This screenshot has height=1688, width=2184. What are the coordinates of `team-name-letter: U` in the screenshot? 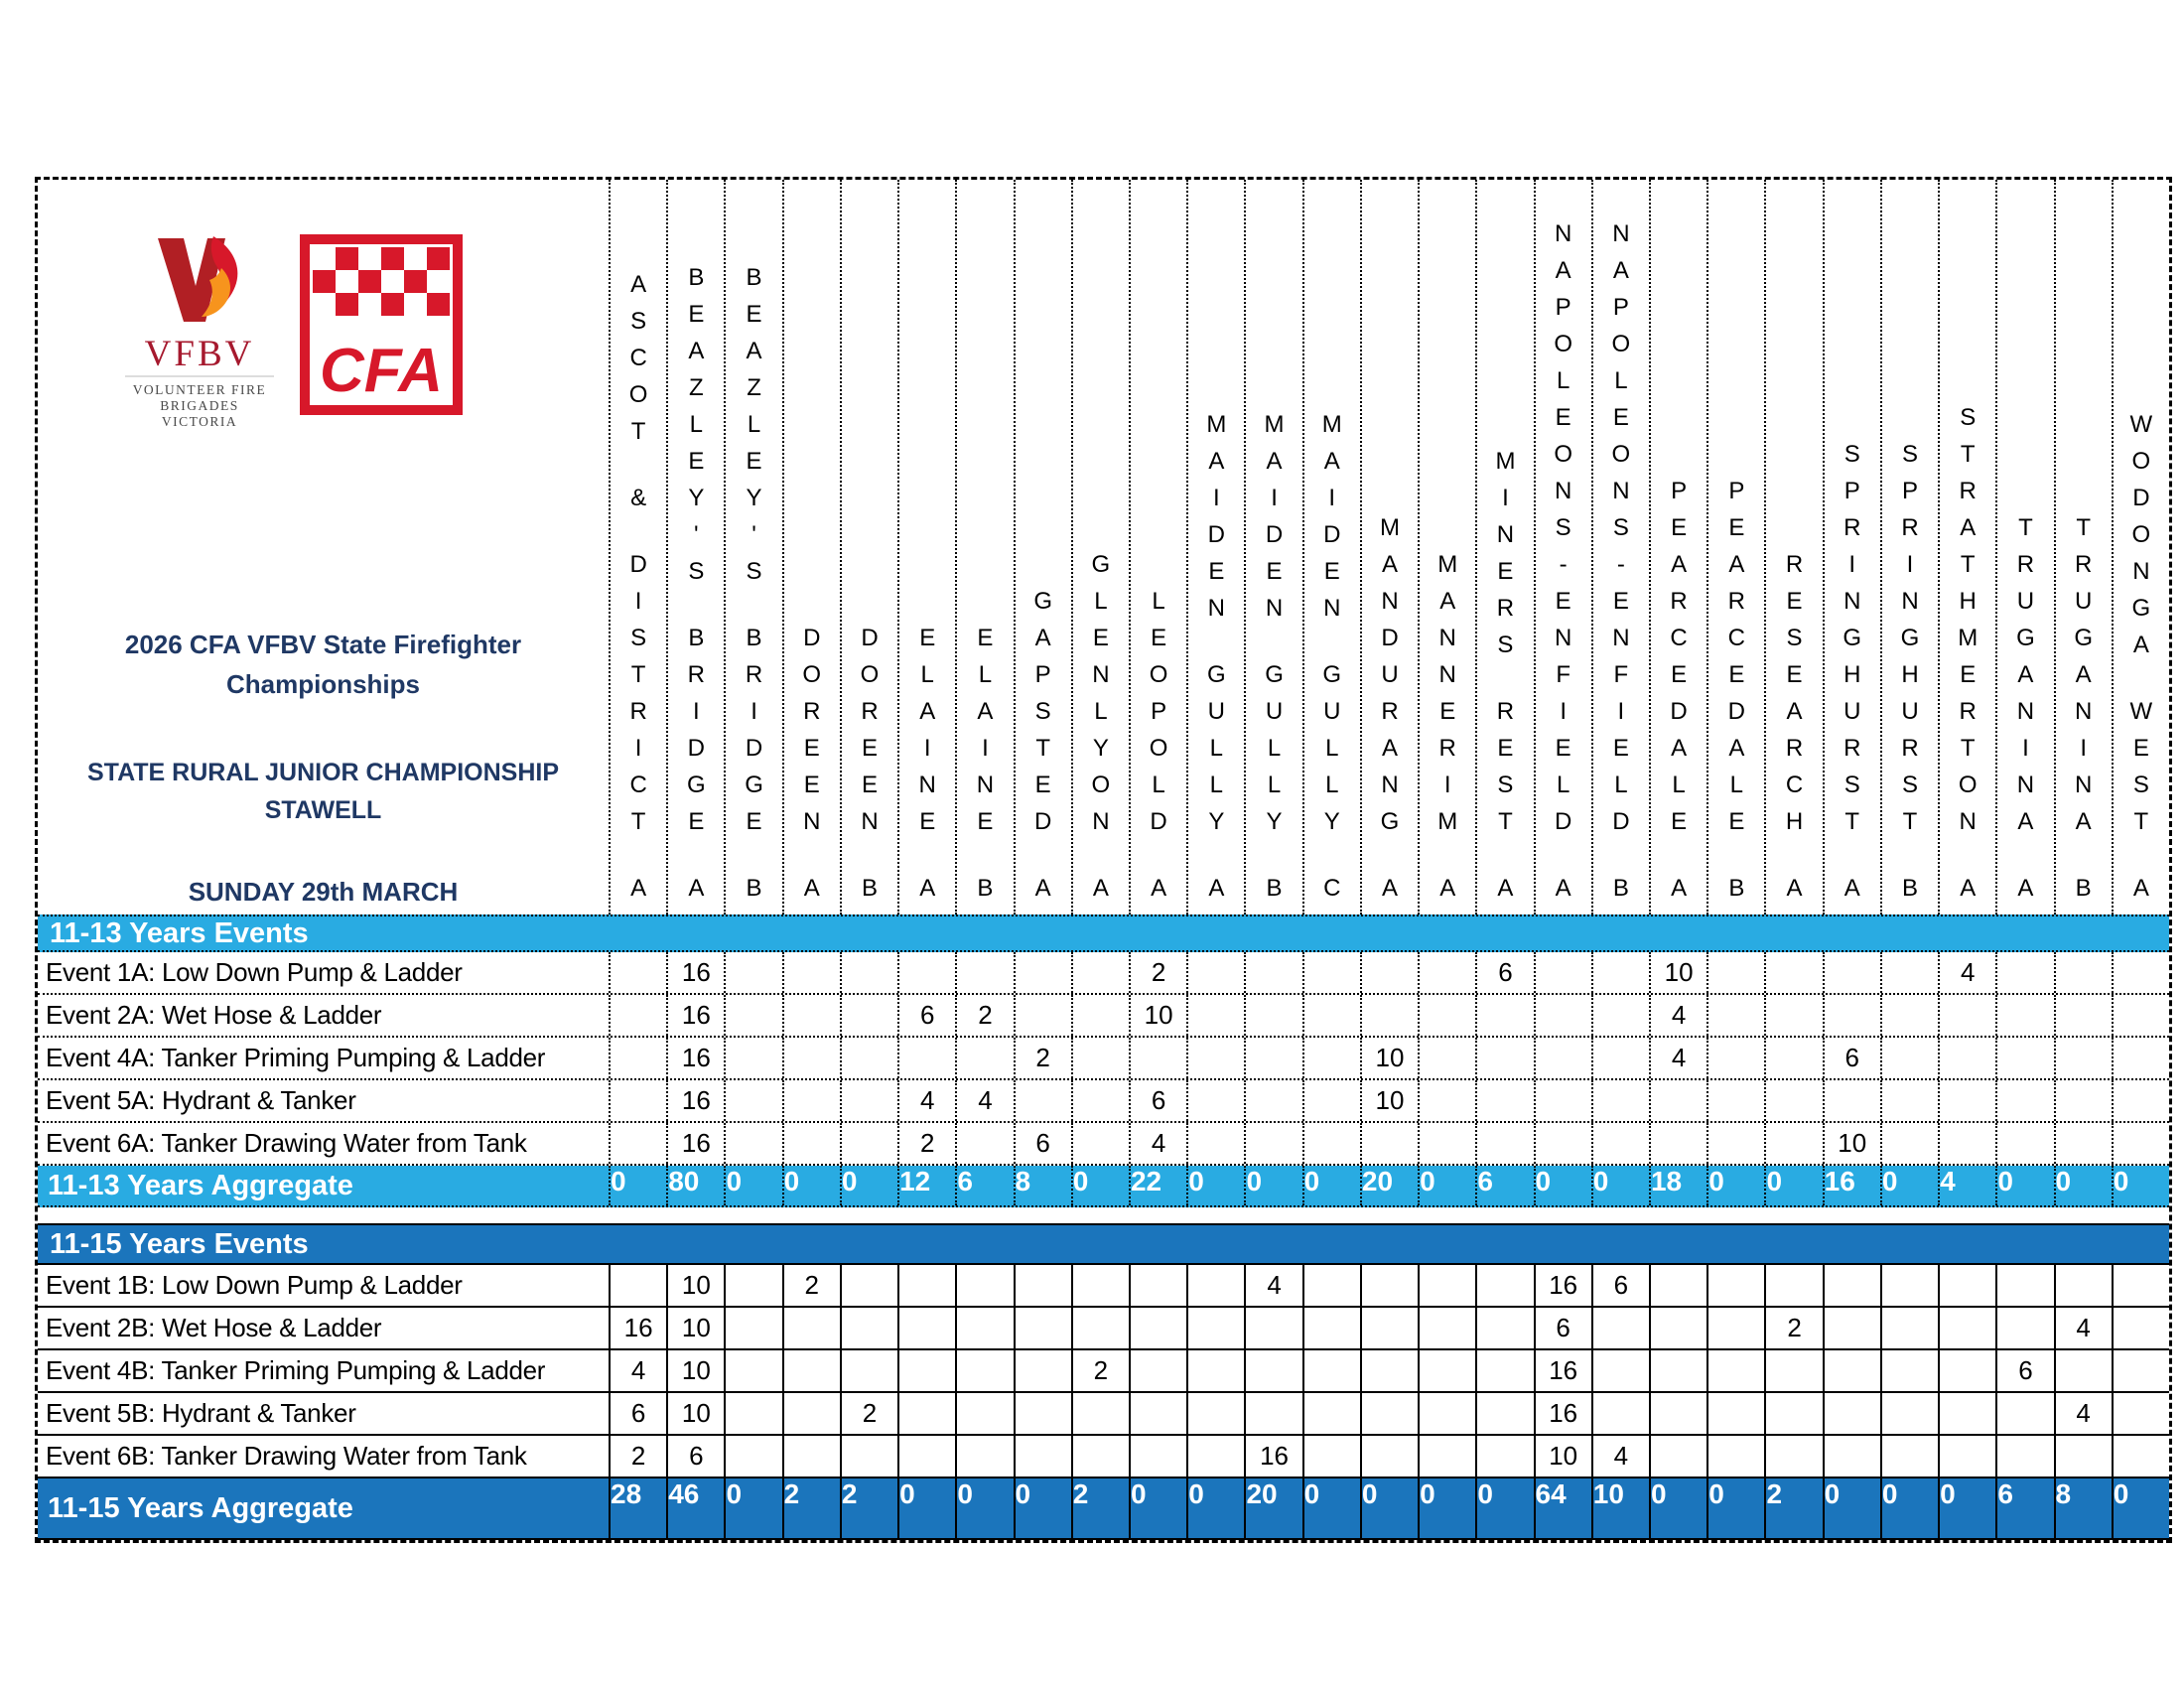 It's located at (1216, 711).